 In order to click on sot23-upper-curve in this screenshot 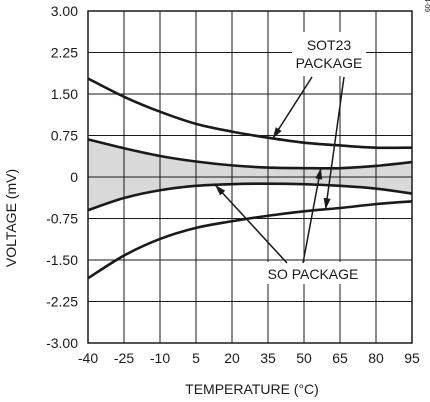, I will do `click(250, 113)`.